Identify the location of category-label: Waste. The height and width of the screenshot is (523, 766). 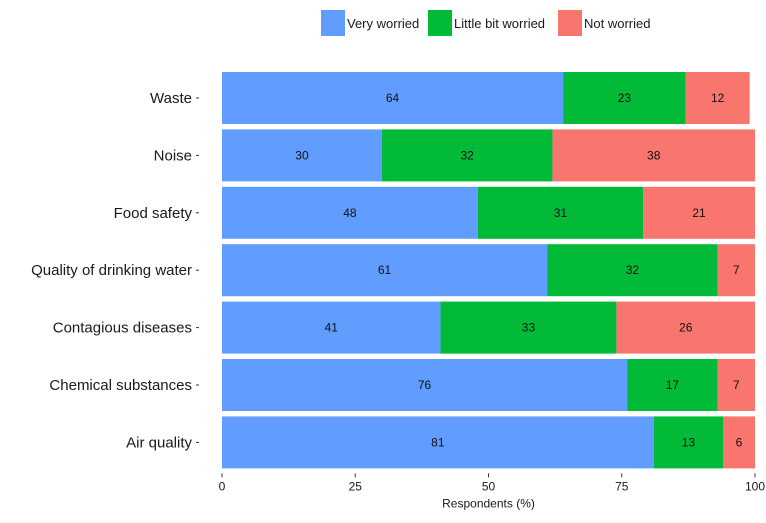
(171, 98).